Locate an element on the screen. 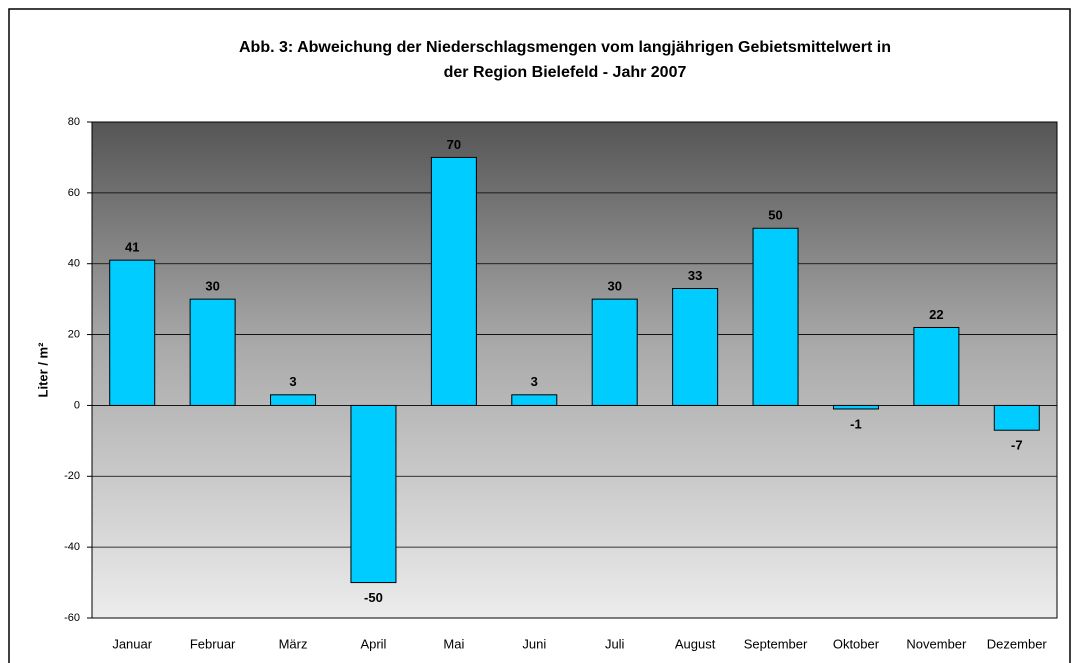 The image size is (1079, 663). x-tick-label: Mai is located at coordinates (453, 643).